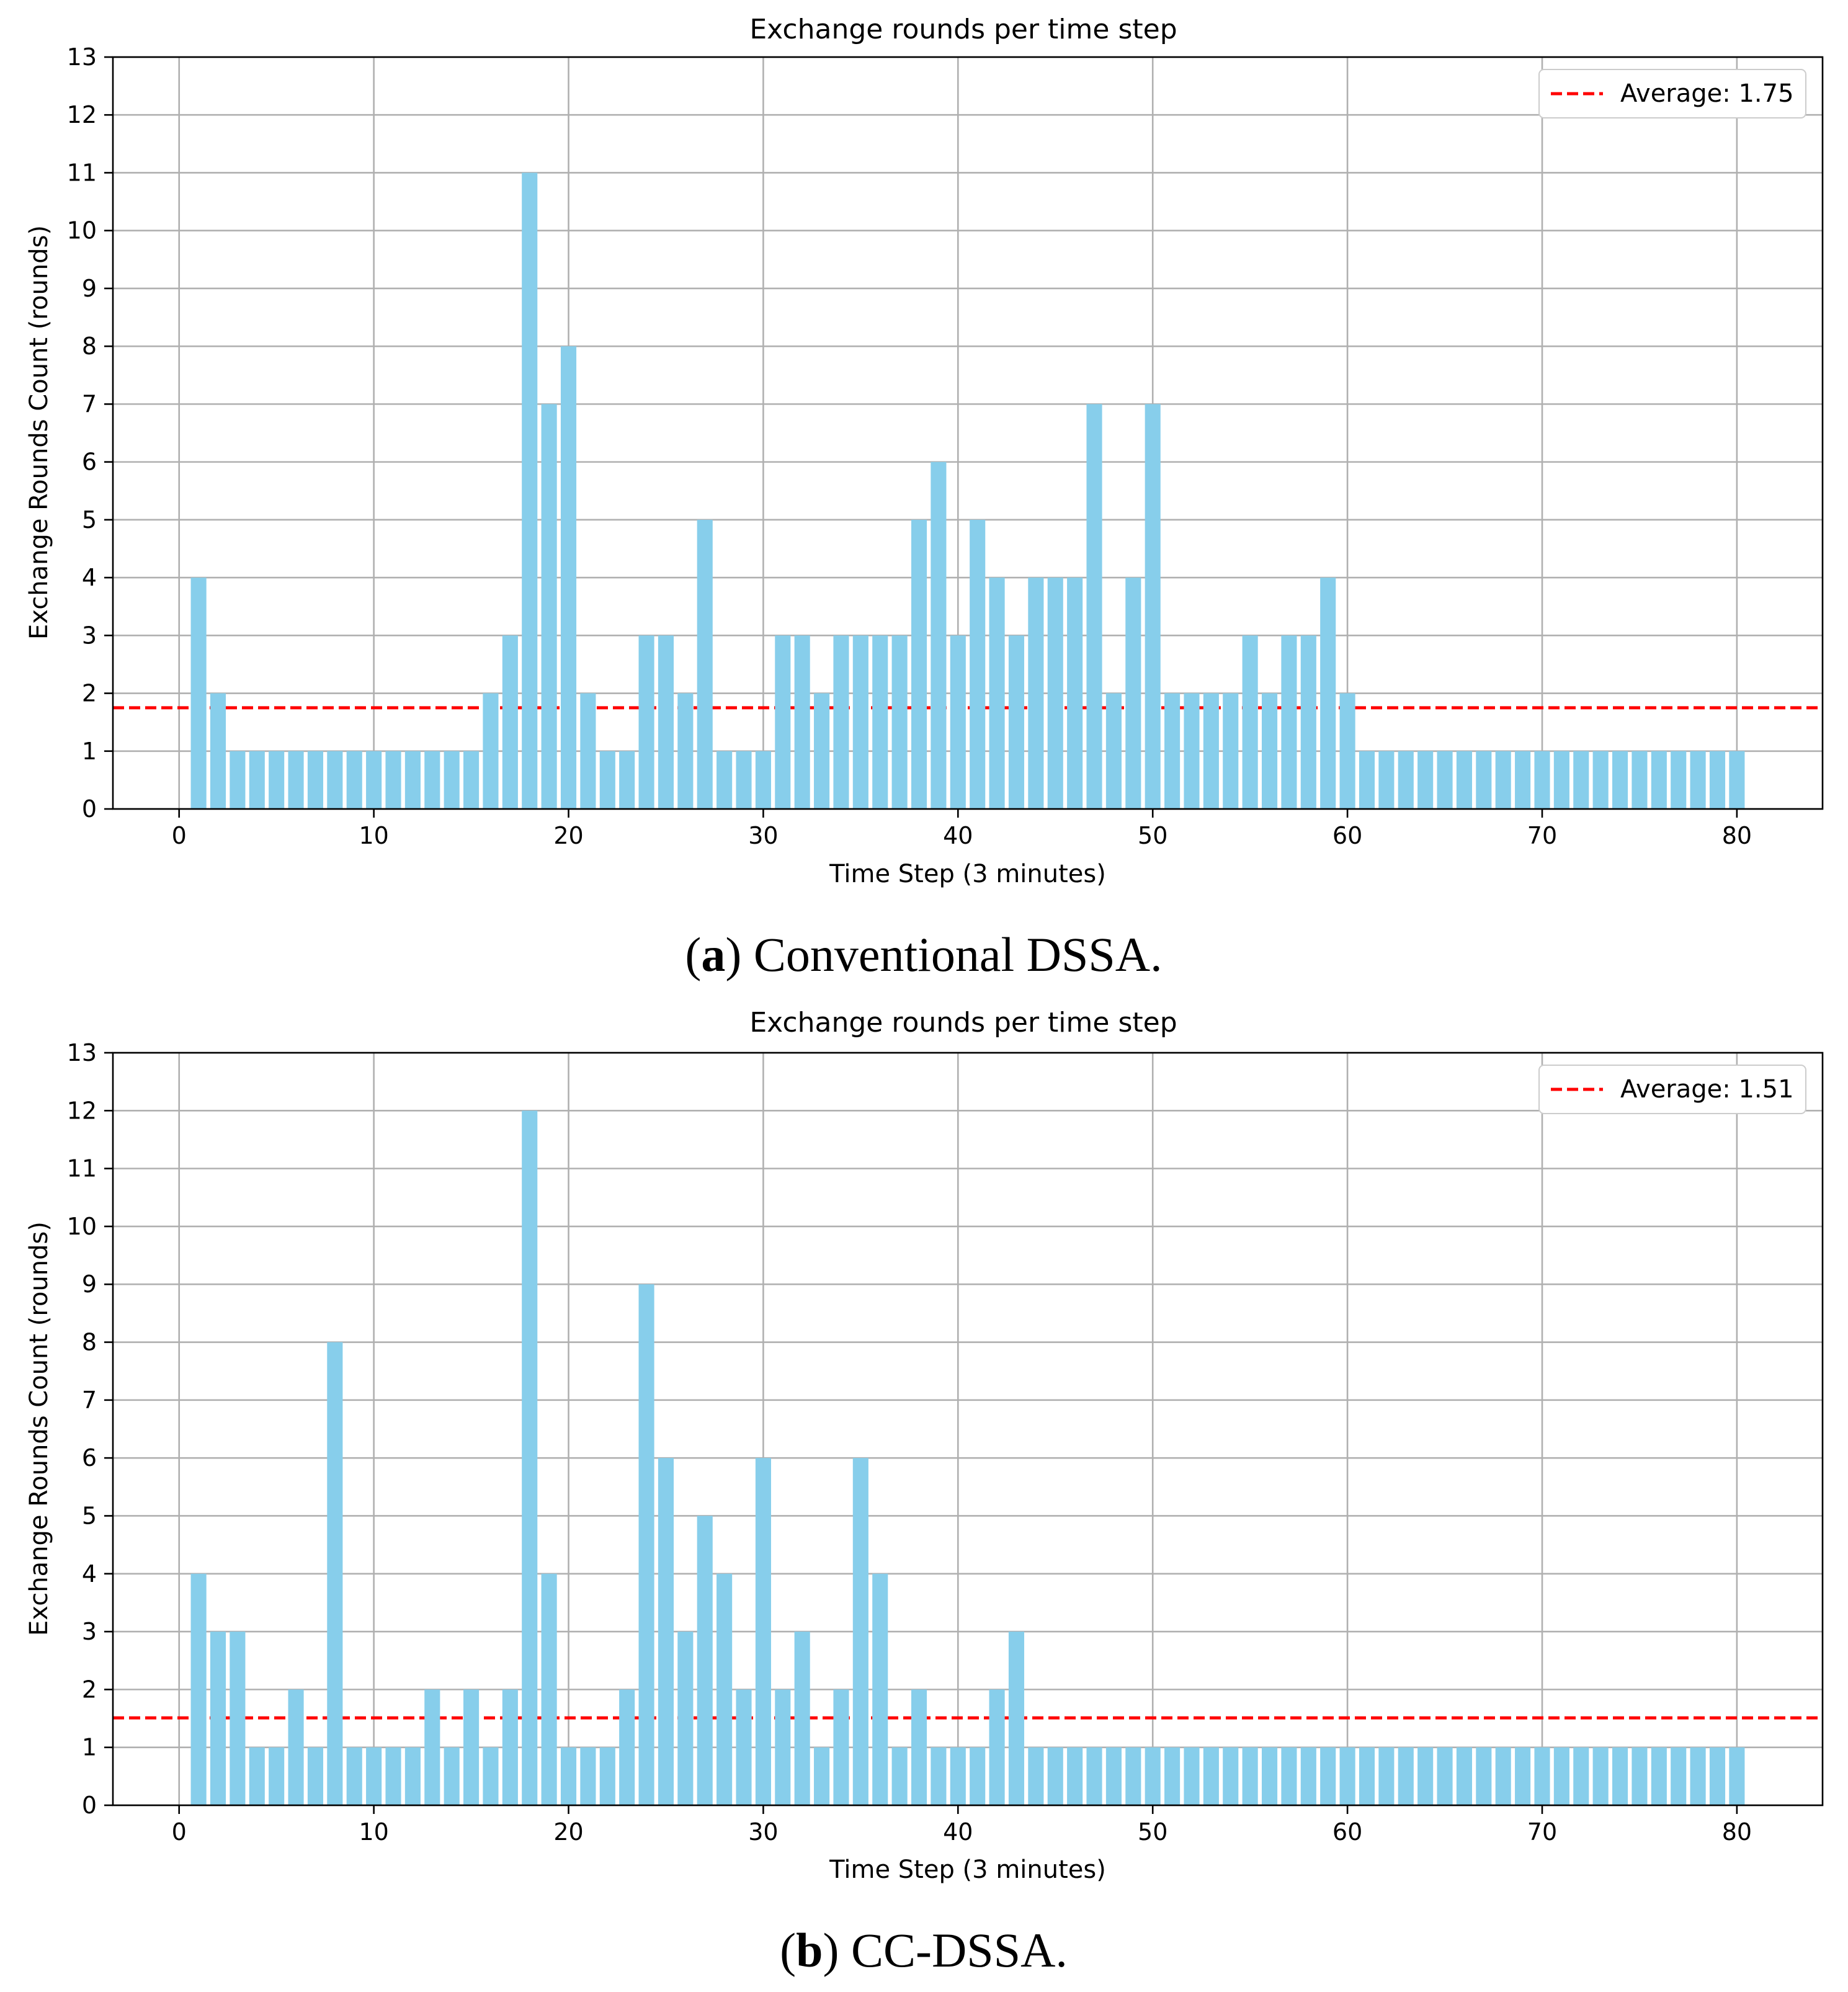  What do you see at coordinates (89, 347) in the screenshot?
I see `y-tick-label: 8` at bounding box center [89, 347].